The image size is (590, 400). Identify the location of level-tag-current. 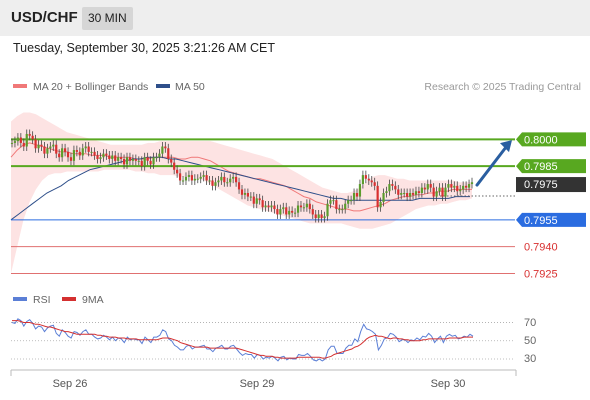
(551, 185).